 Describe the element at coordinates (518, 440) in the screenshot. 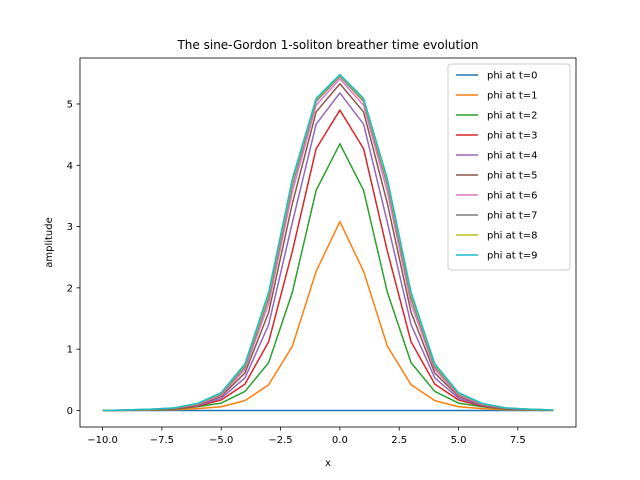

I see `x-tick-label: 7.5` at that location.